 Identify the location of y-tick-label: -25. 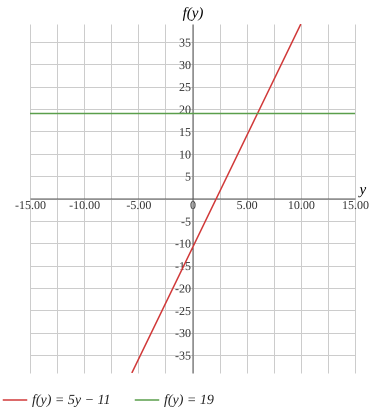
(183, 311).